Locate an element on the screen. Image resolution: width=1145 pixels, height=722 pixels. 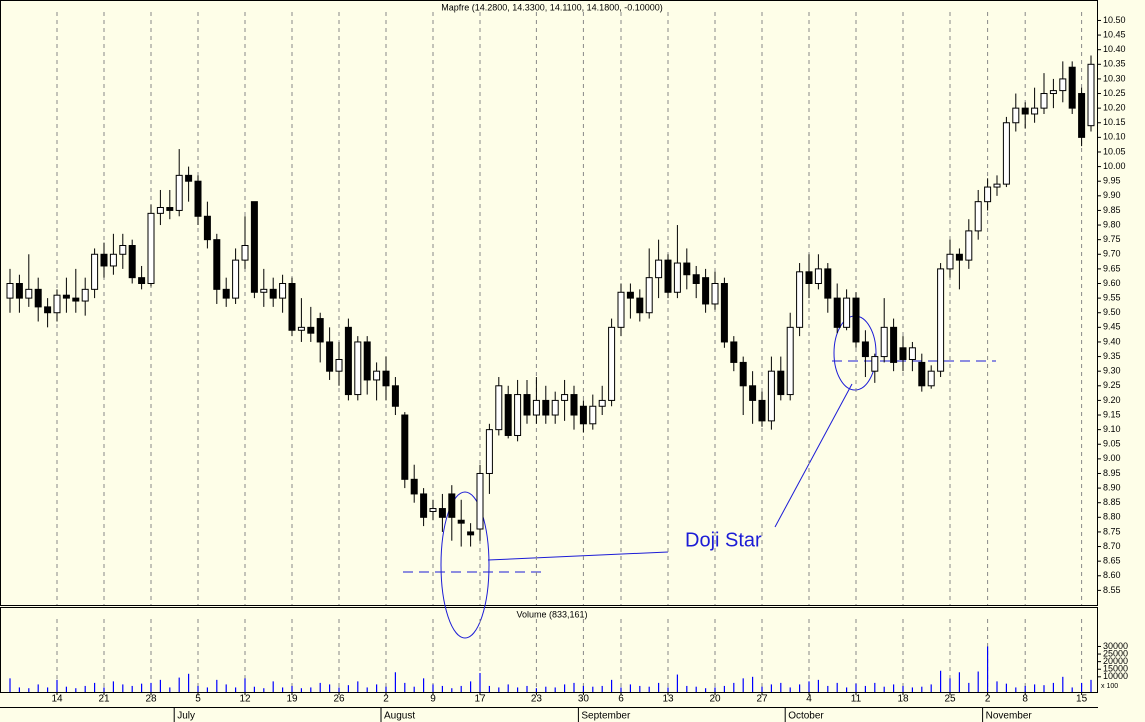
volume-tick-label: 30000 is located at coordinates (1115, 646).